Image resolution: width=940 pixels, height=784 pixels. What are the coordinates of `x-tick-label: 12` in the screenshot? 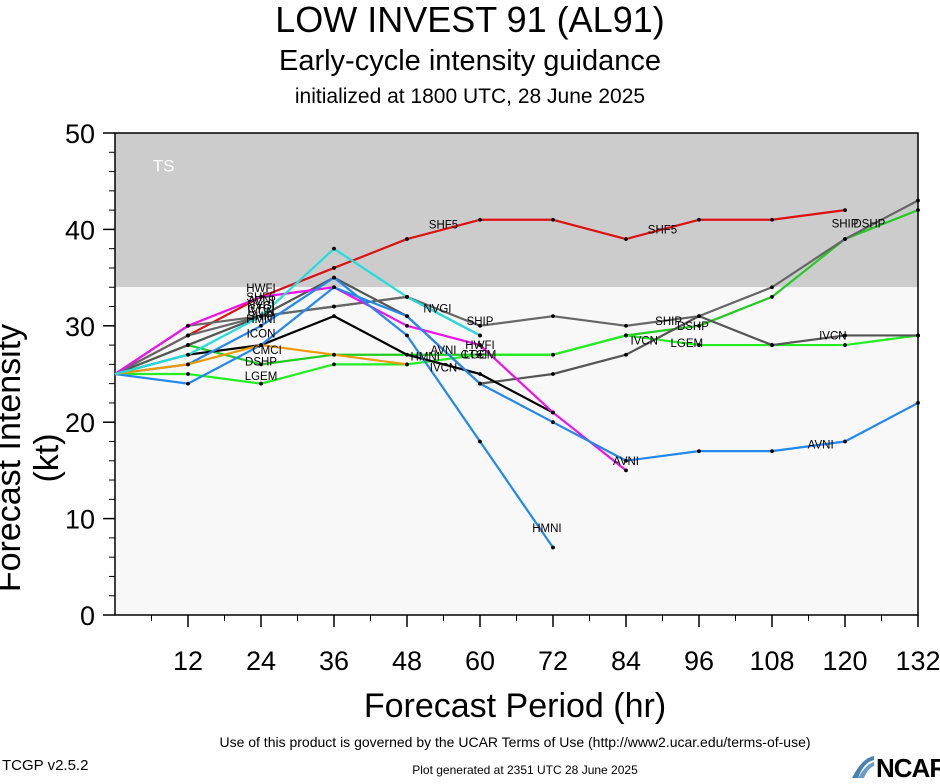 It's located at (188, 661).